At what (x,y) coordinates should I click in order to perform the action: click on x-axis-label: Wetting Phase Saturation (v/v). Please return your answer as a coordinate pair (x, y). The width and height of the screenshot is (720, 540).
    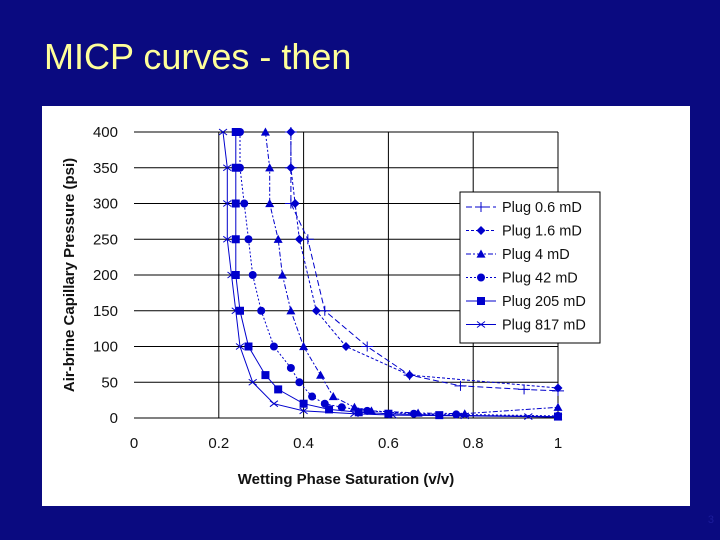
    Looking at the image, I should click on (346, 479).